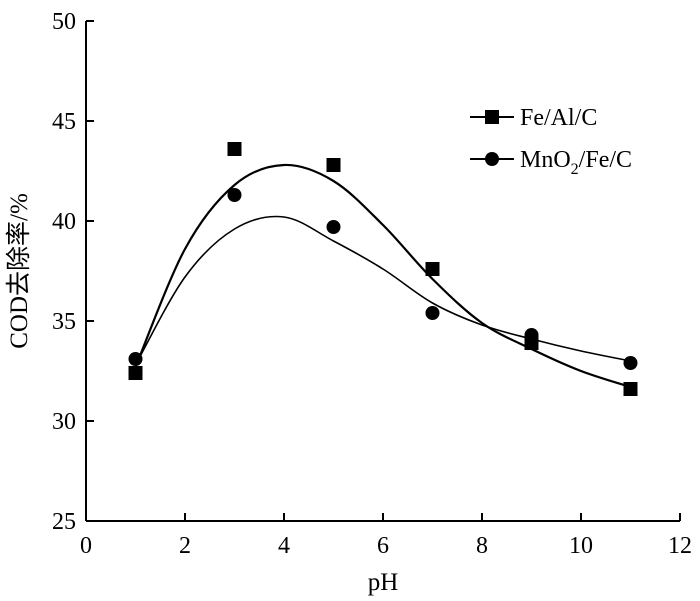 Image resolution: width=700 pixels, height=601 pixels. What do you see at coordinates (185, 546) in the screenshot?
I see `x-tick-label: 2` at bounding box center [185, 546].